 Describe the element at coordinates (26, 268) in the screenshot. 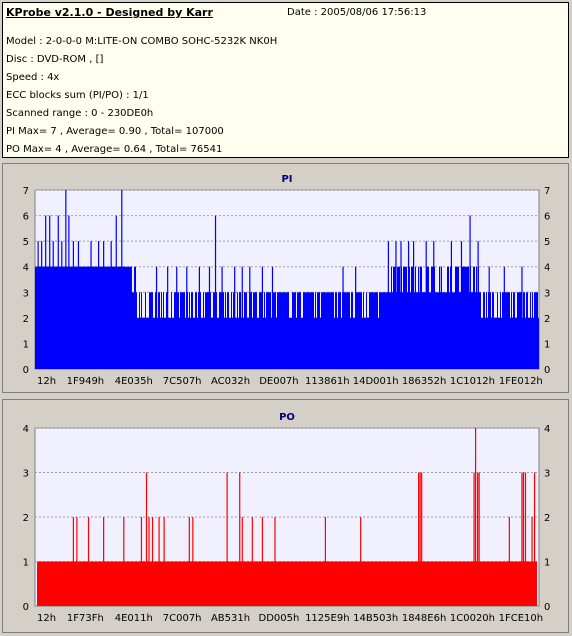

I see `pi-ytick-left: 4` at that location.